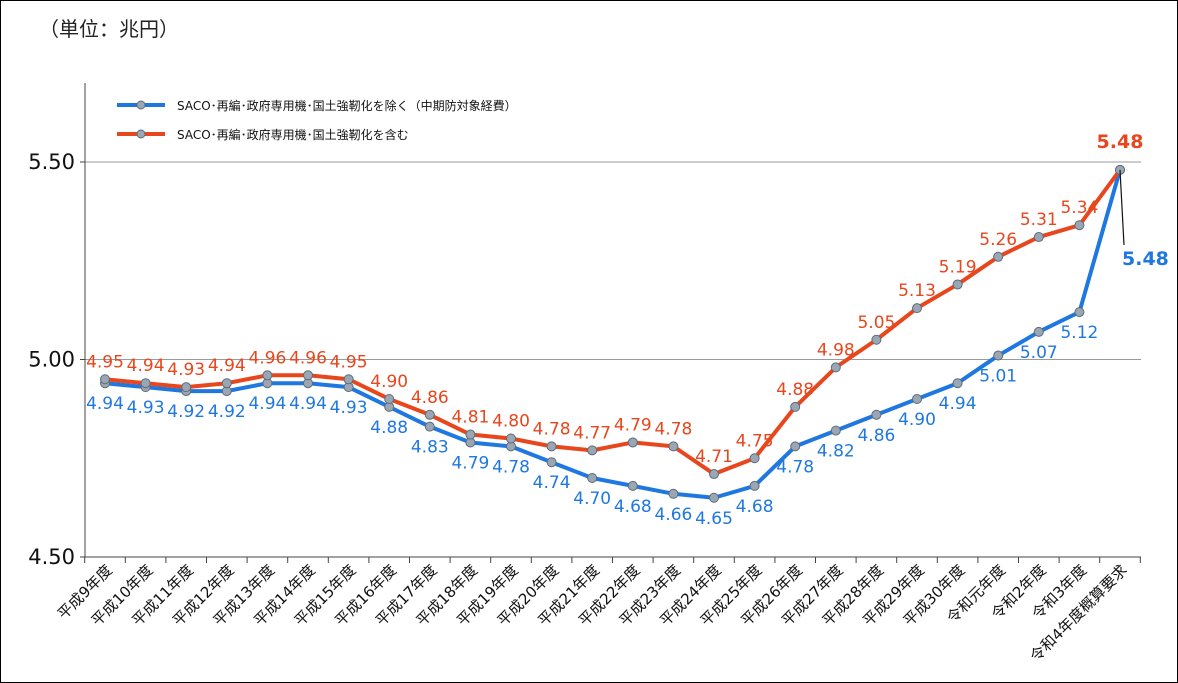 Image resolution: width=1178 pixels, height=683 pixels. What do you see at coordinates (673, 515) in the screenshot?
I see `data-label: 4.66` at bounding box center [673, 515].